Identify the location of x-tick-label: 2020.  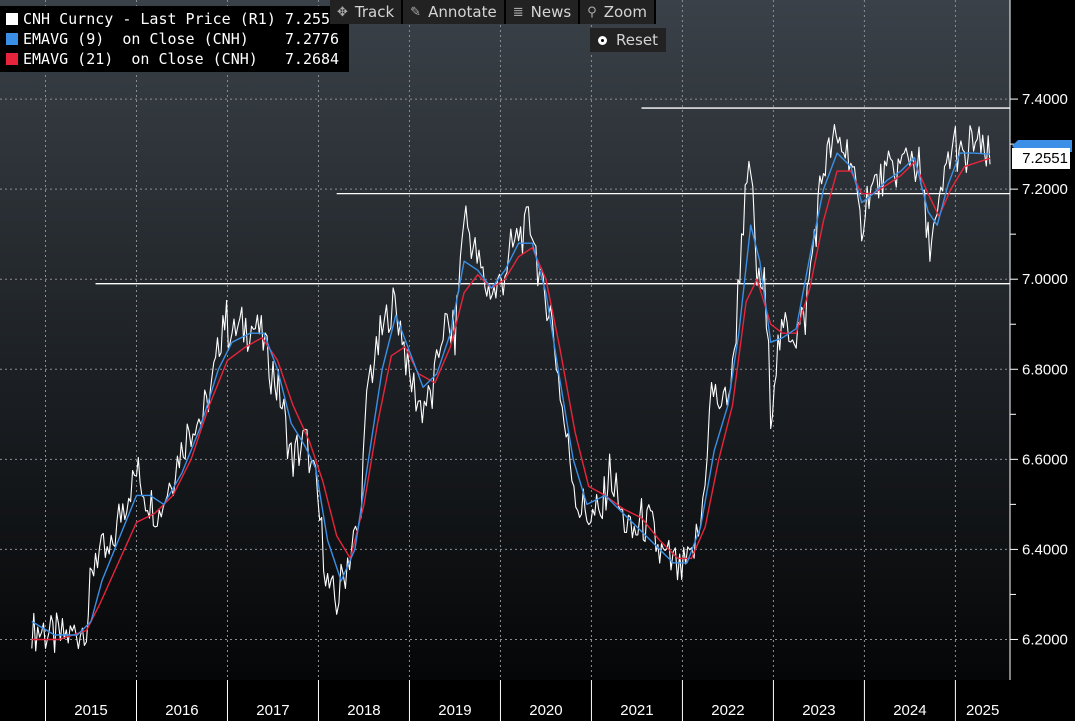
(545, 710).